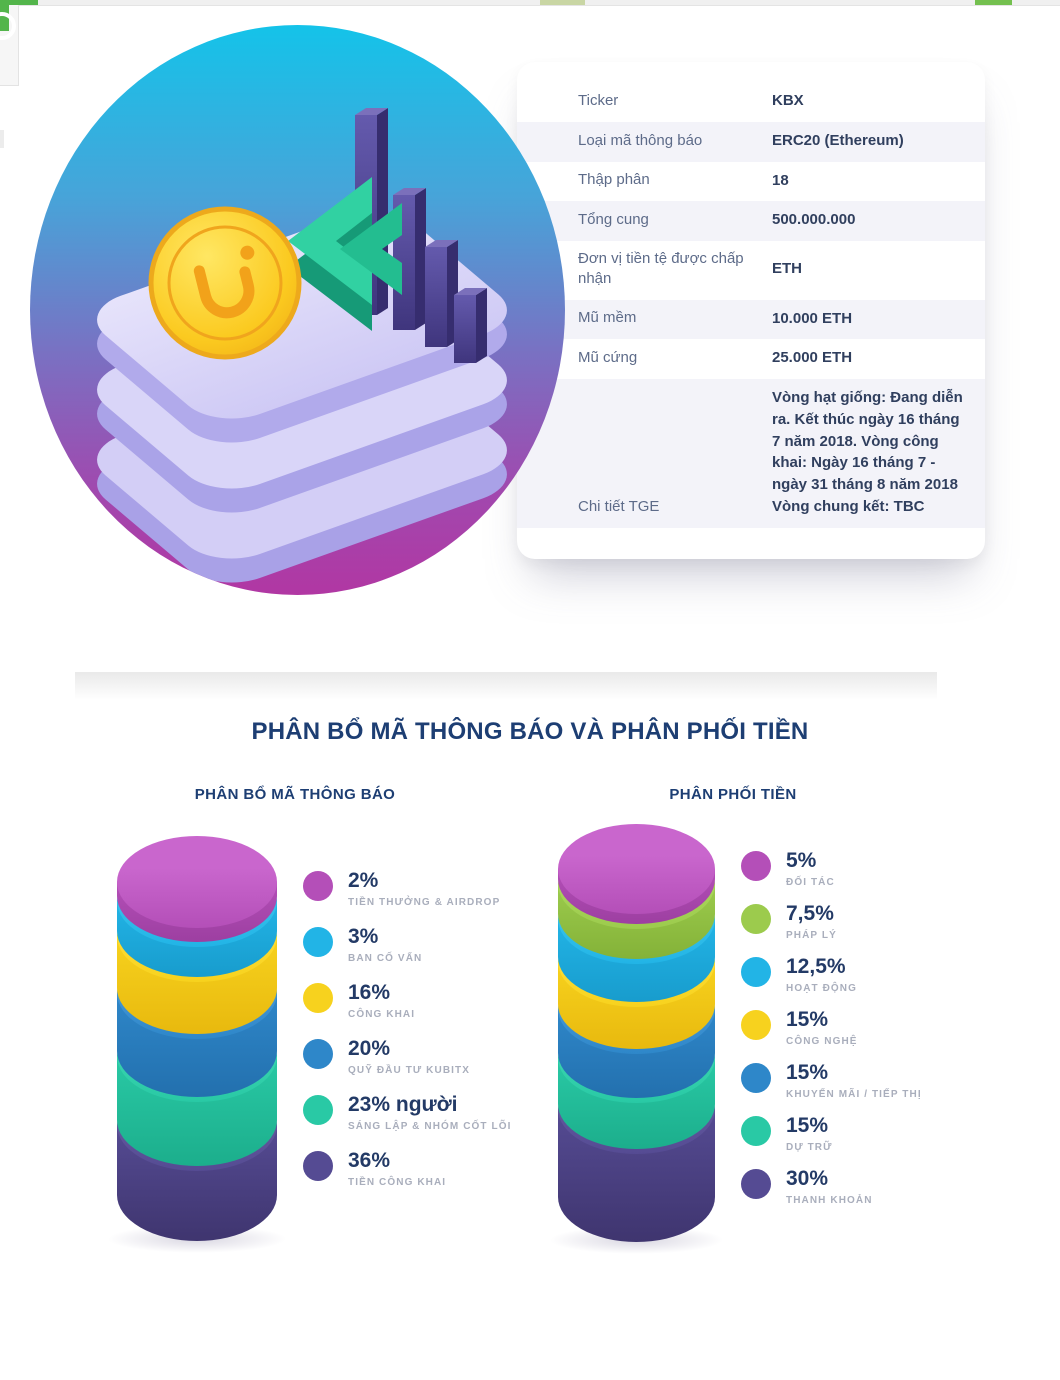 This screenshot has height=1380, width=1060. Describe the element at coordinates (751, 270) in the screenshot. I see `table-row: Đơn vị tiền tệ được chấp nhận ETH` at that location.